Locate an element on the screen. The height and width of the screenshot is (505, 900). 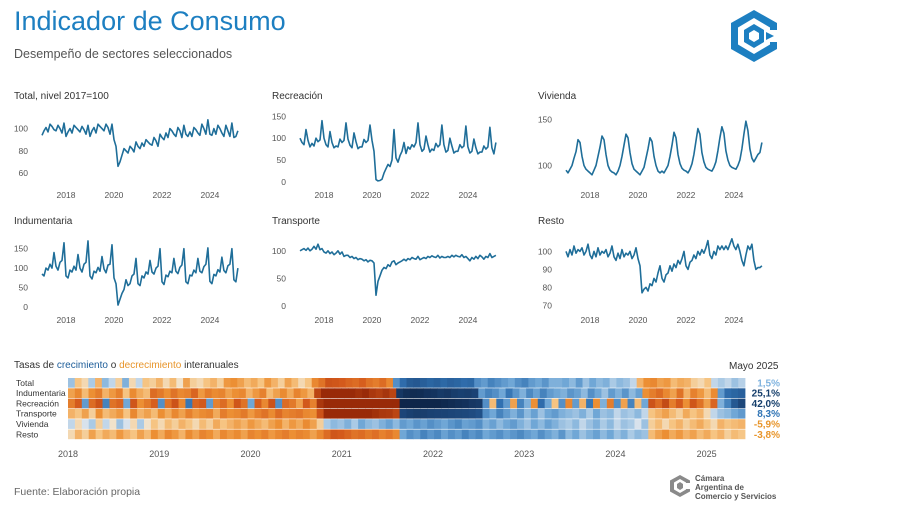
heatmap-x-tick-label: 2019 is located at coordinates (159, 454).